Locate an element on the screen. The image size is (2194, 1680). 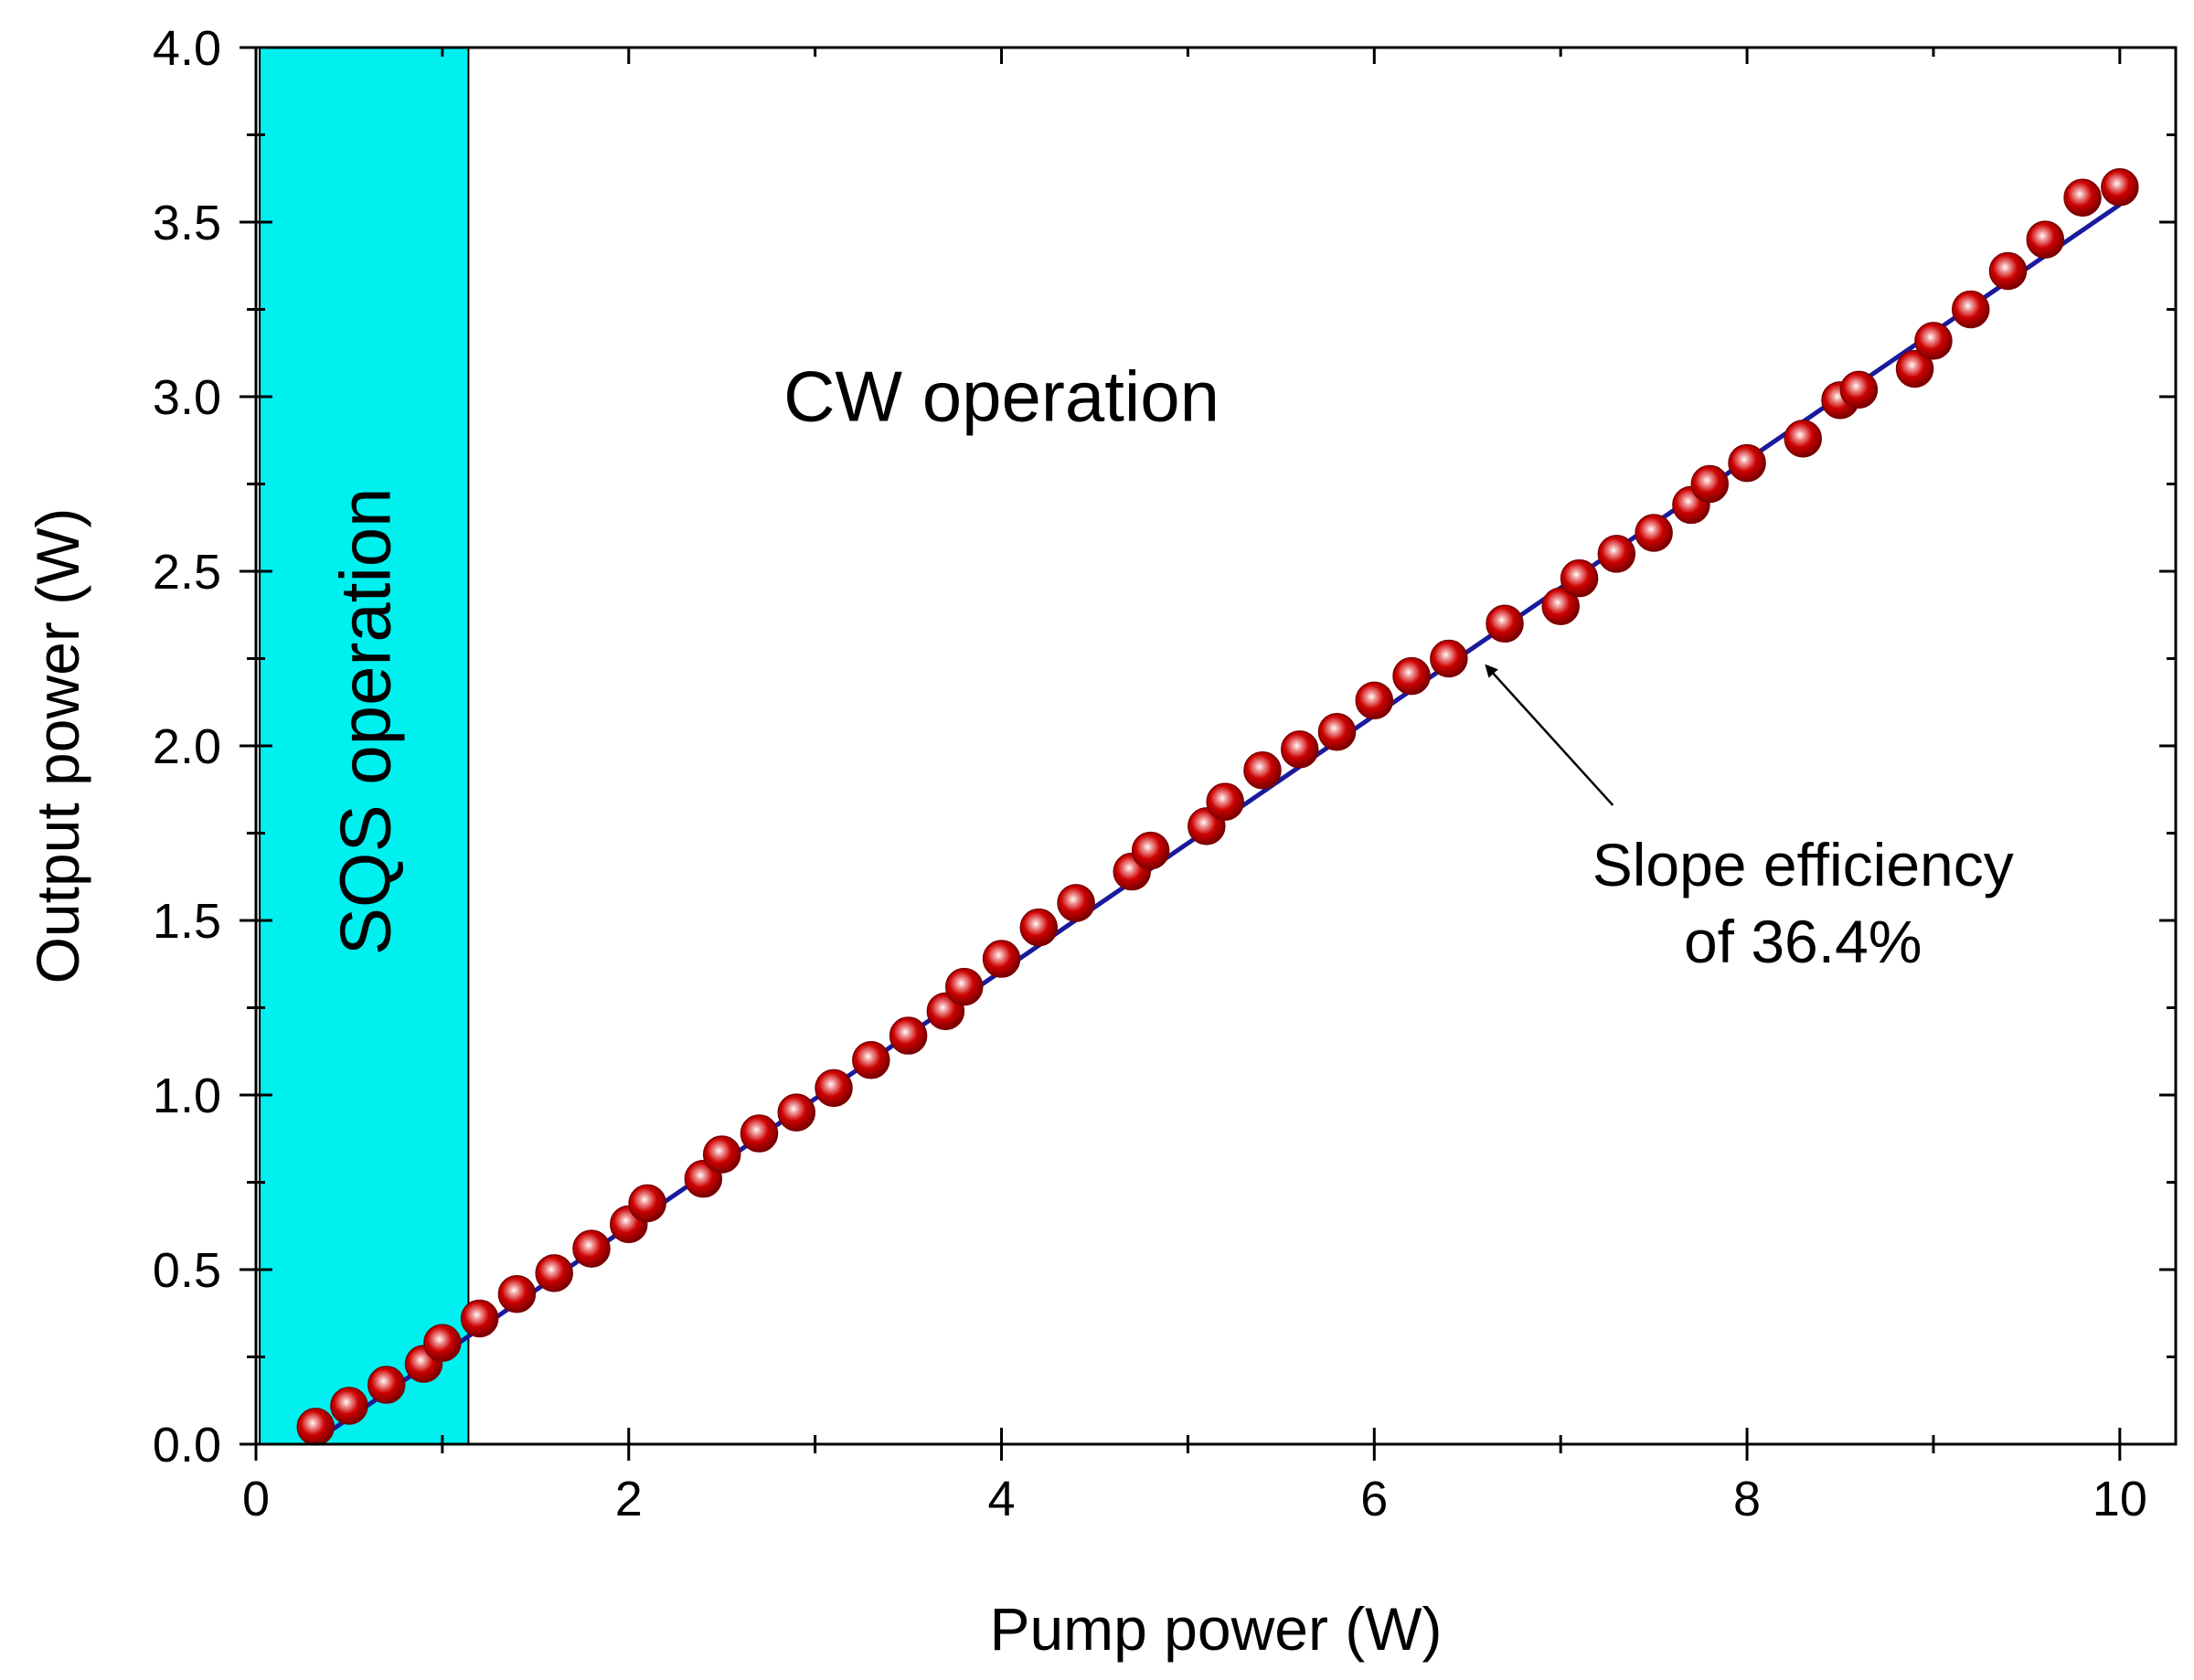
y-tick-label: 1.5 is located at coordinates (187, 922).